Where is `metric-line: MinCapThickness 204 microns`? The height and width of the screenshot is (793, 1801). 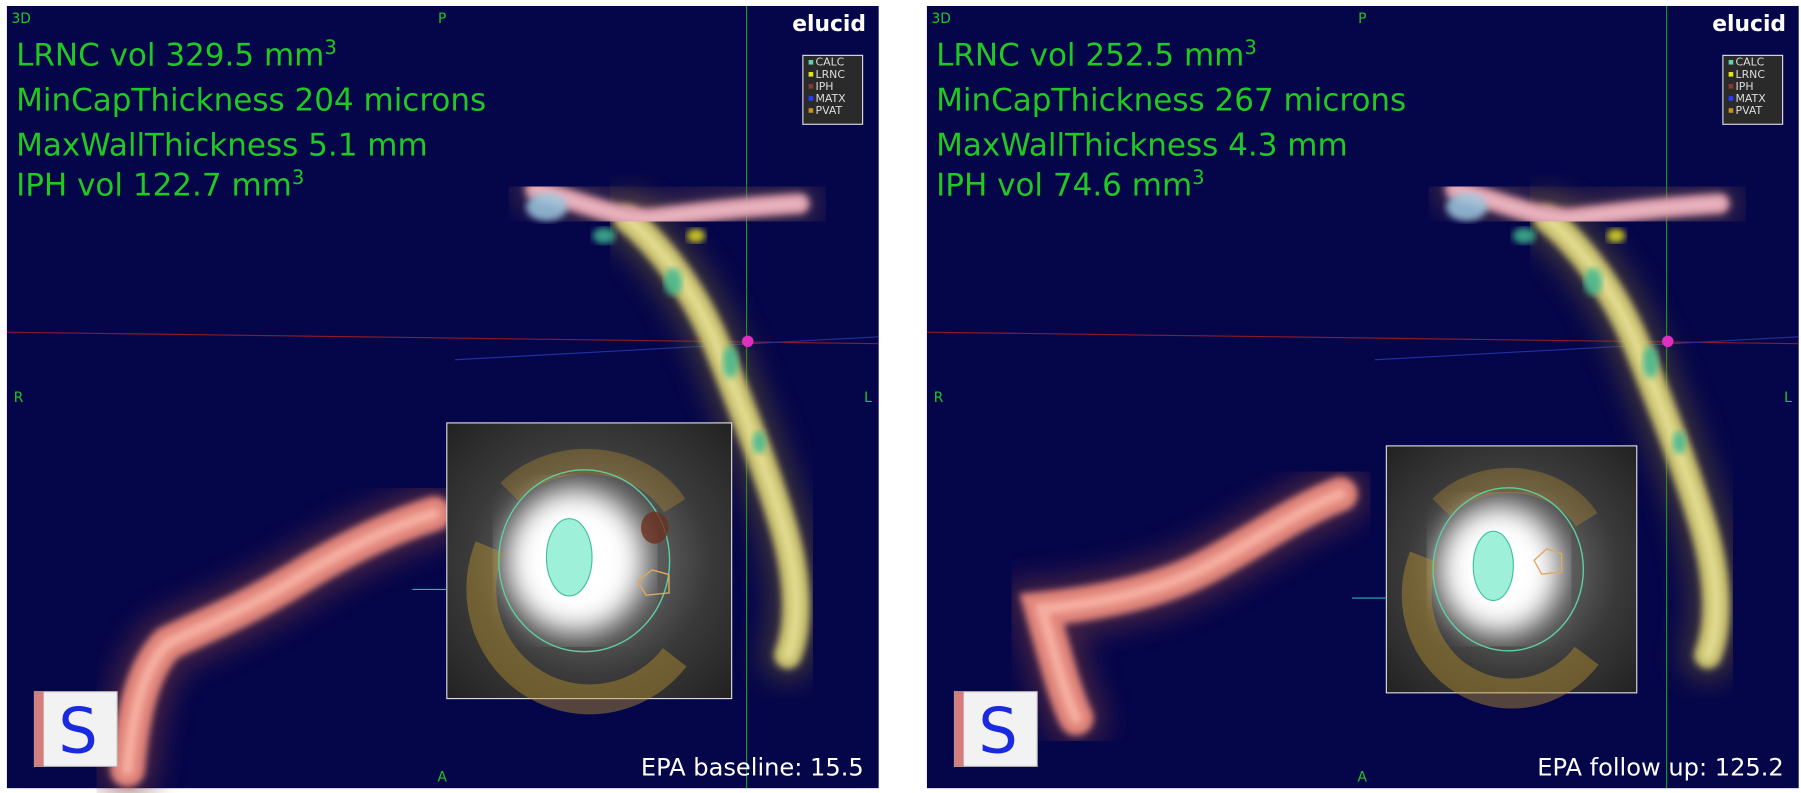 metric-line: MinCapThickness 204 microns is located at coordinates (251, 100).